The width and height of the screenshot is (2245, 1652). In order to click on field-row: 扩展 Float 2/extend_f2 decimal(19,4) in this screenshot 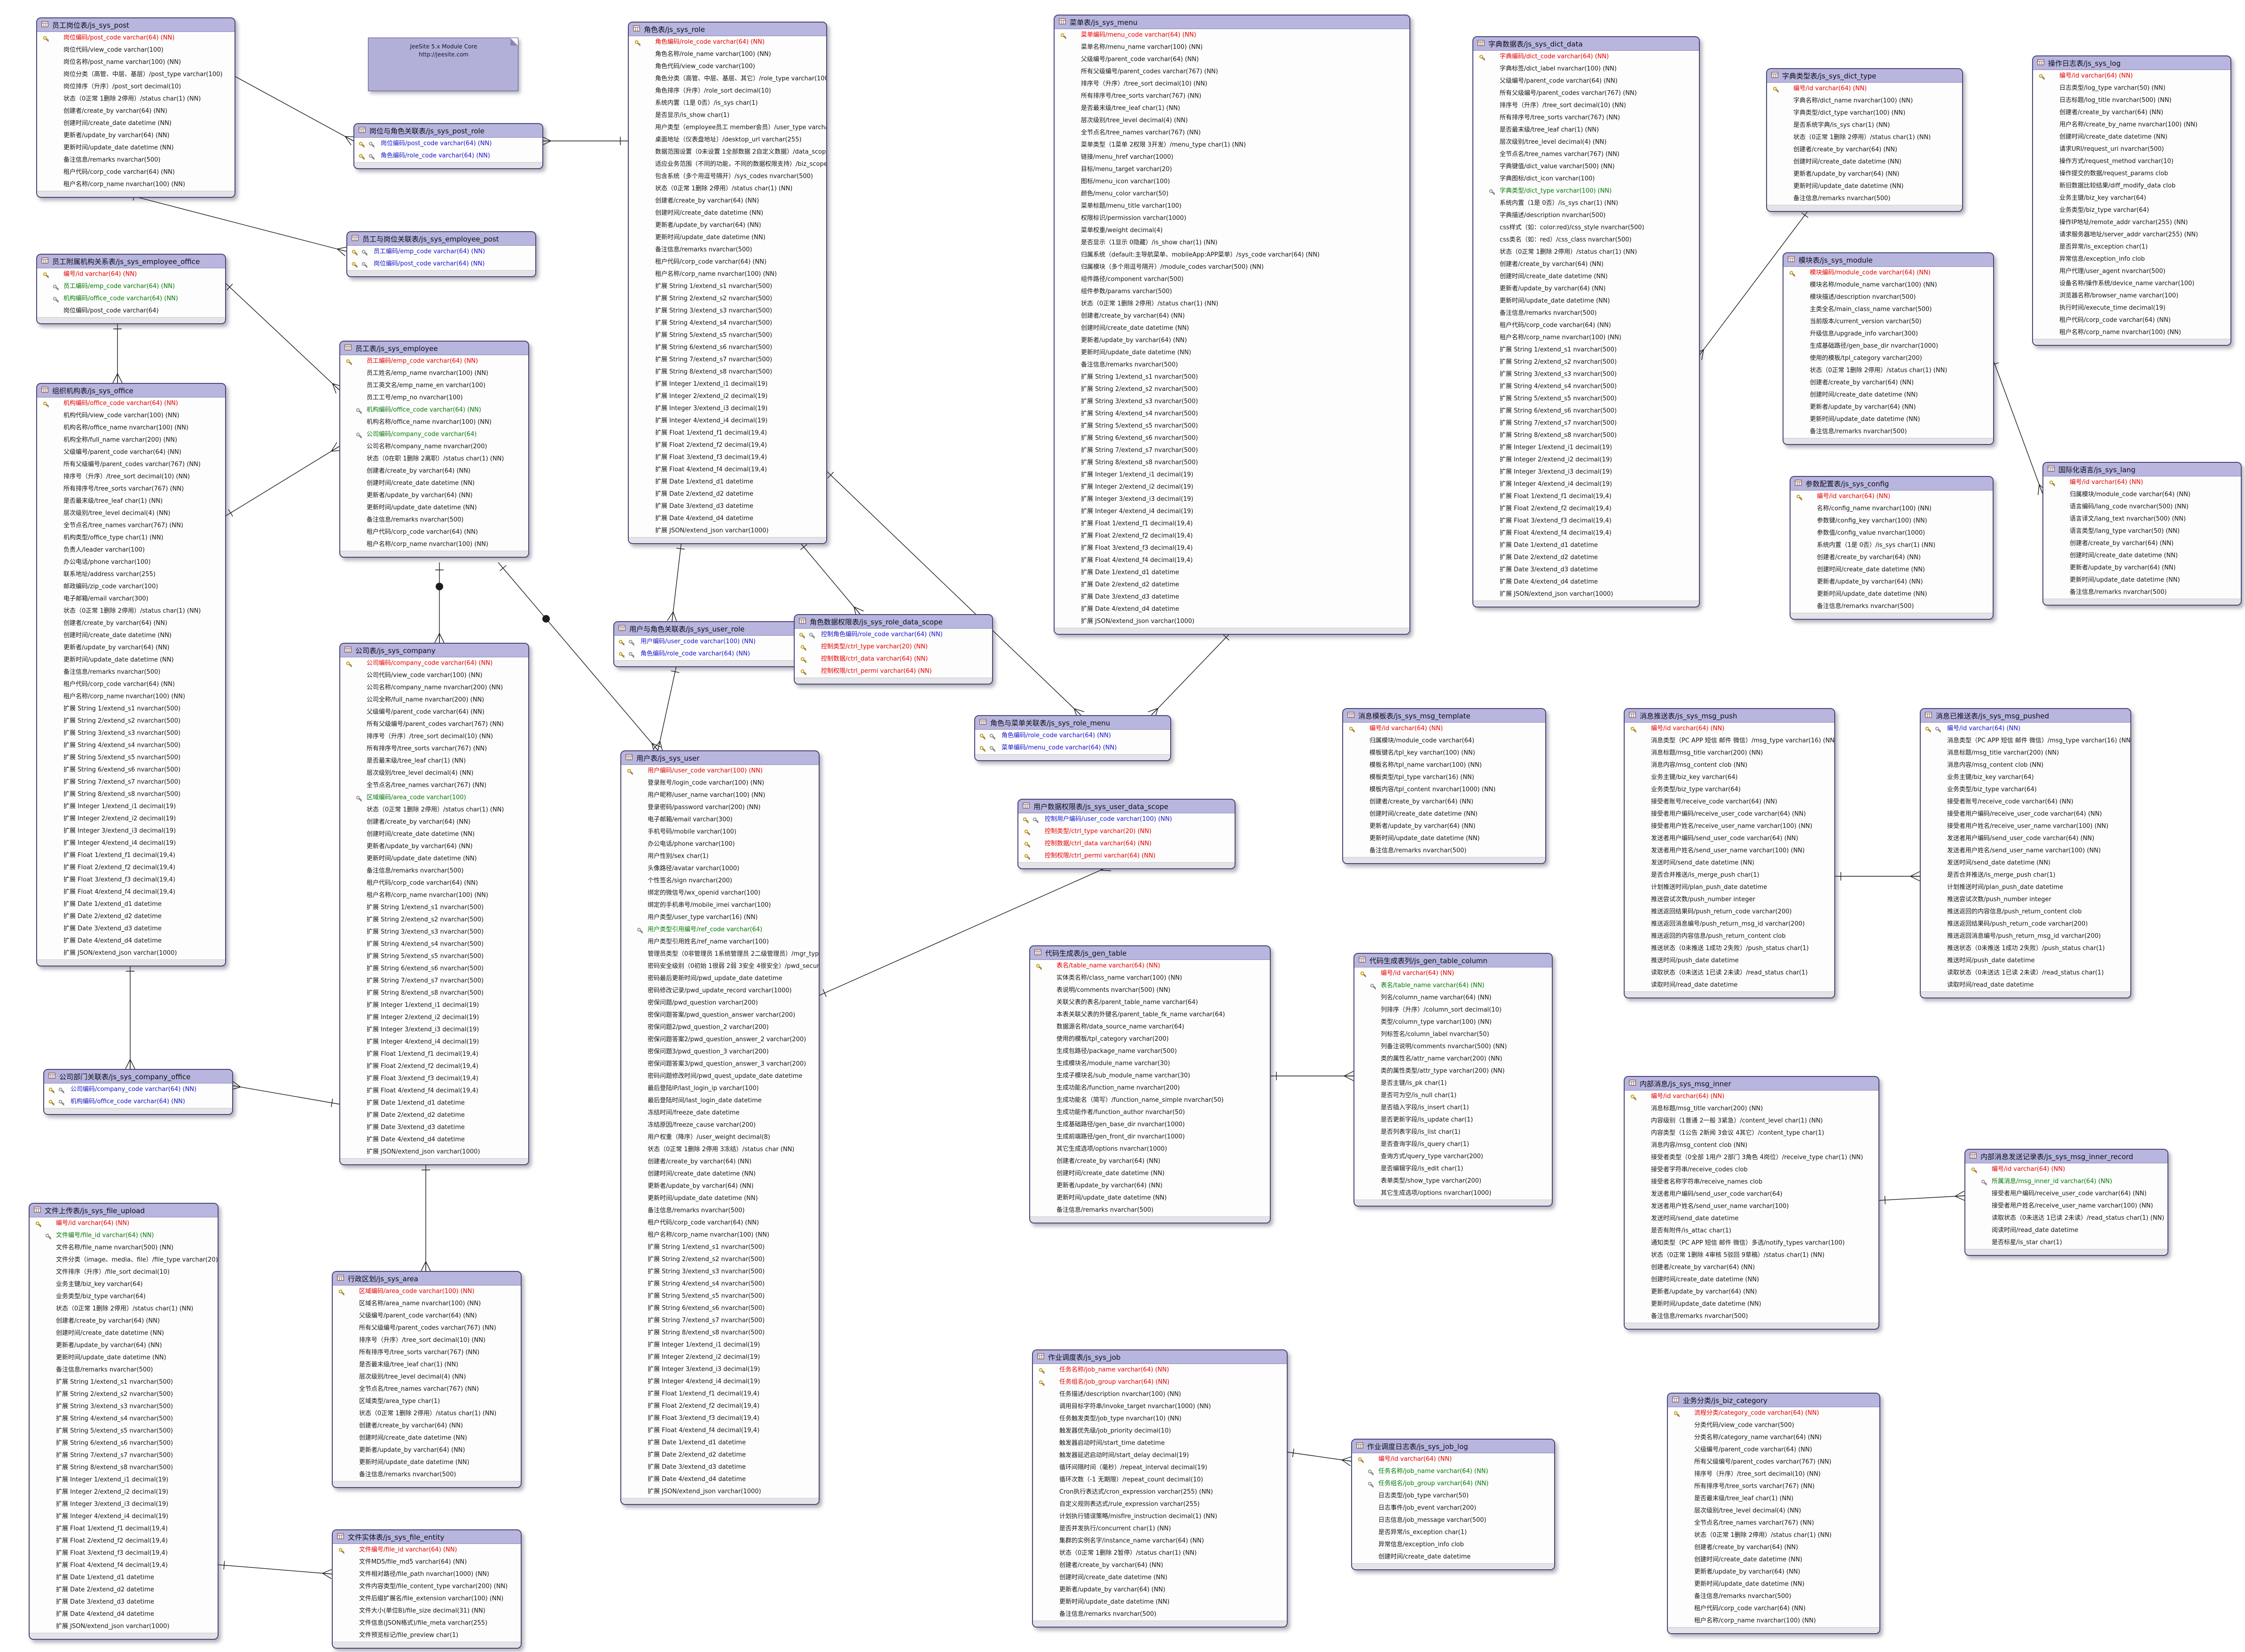, I will do `click(434, 1066)`.